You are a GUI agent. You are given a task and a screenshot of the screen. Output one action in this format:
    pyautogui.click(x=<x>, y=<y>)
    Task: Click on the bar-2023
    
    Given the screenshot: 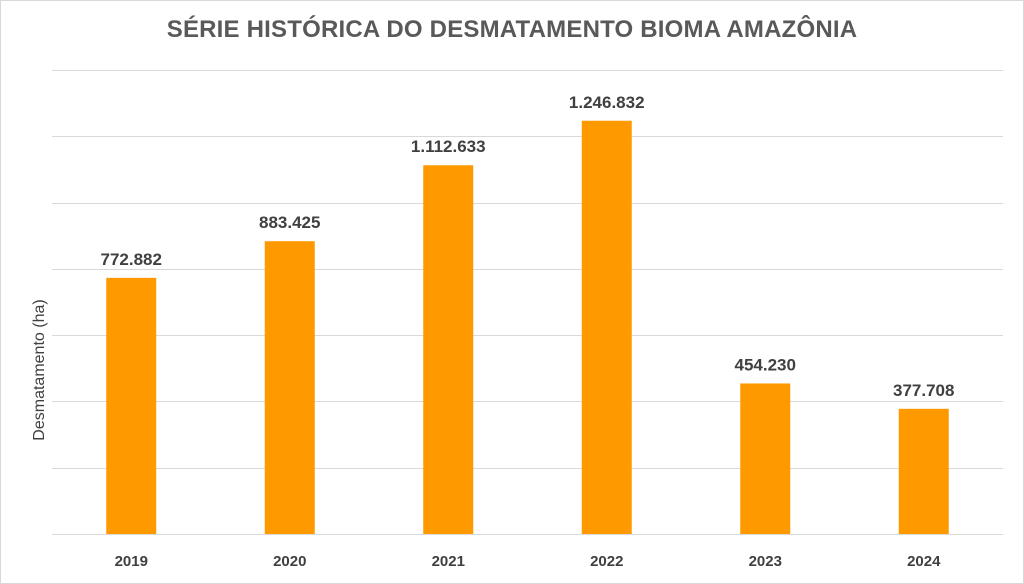 What is the action you would take?
    pyautogui.click(x=765, y=458)
    